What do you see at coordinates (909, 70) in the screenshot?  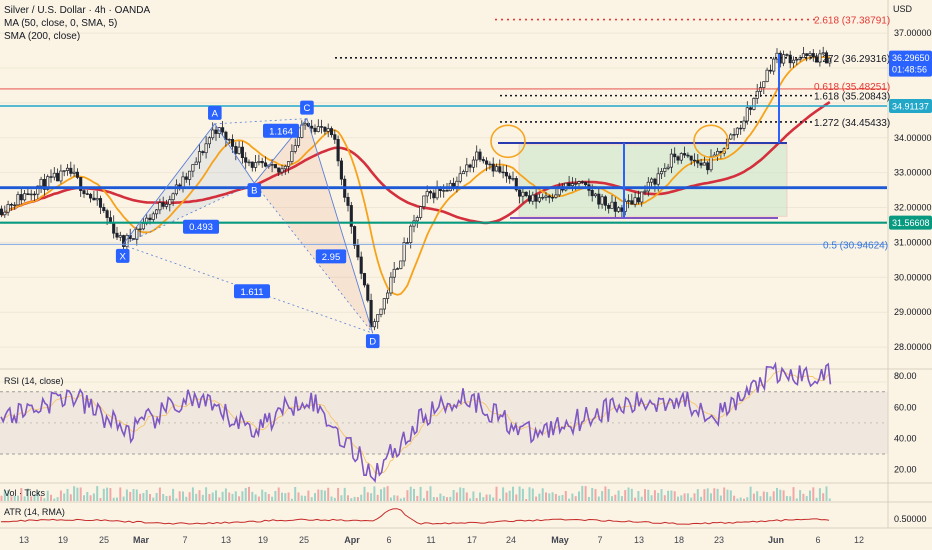 I see `price-badge-countdown: 01:48:56` at bounding box center [909, 70].